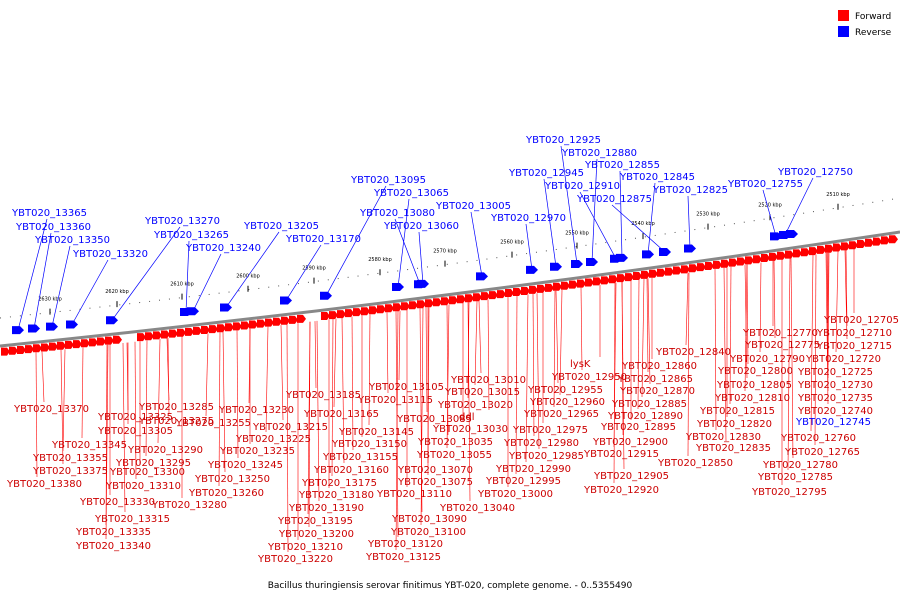 The height and width of the screenshot is (600, 900). What do you see at coordinates (153, 463) in the screenshot?
I see `forward-gene-label: YBT020_13295` at bounding box center [153, 463].